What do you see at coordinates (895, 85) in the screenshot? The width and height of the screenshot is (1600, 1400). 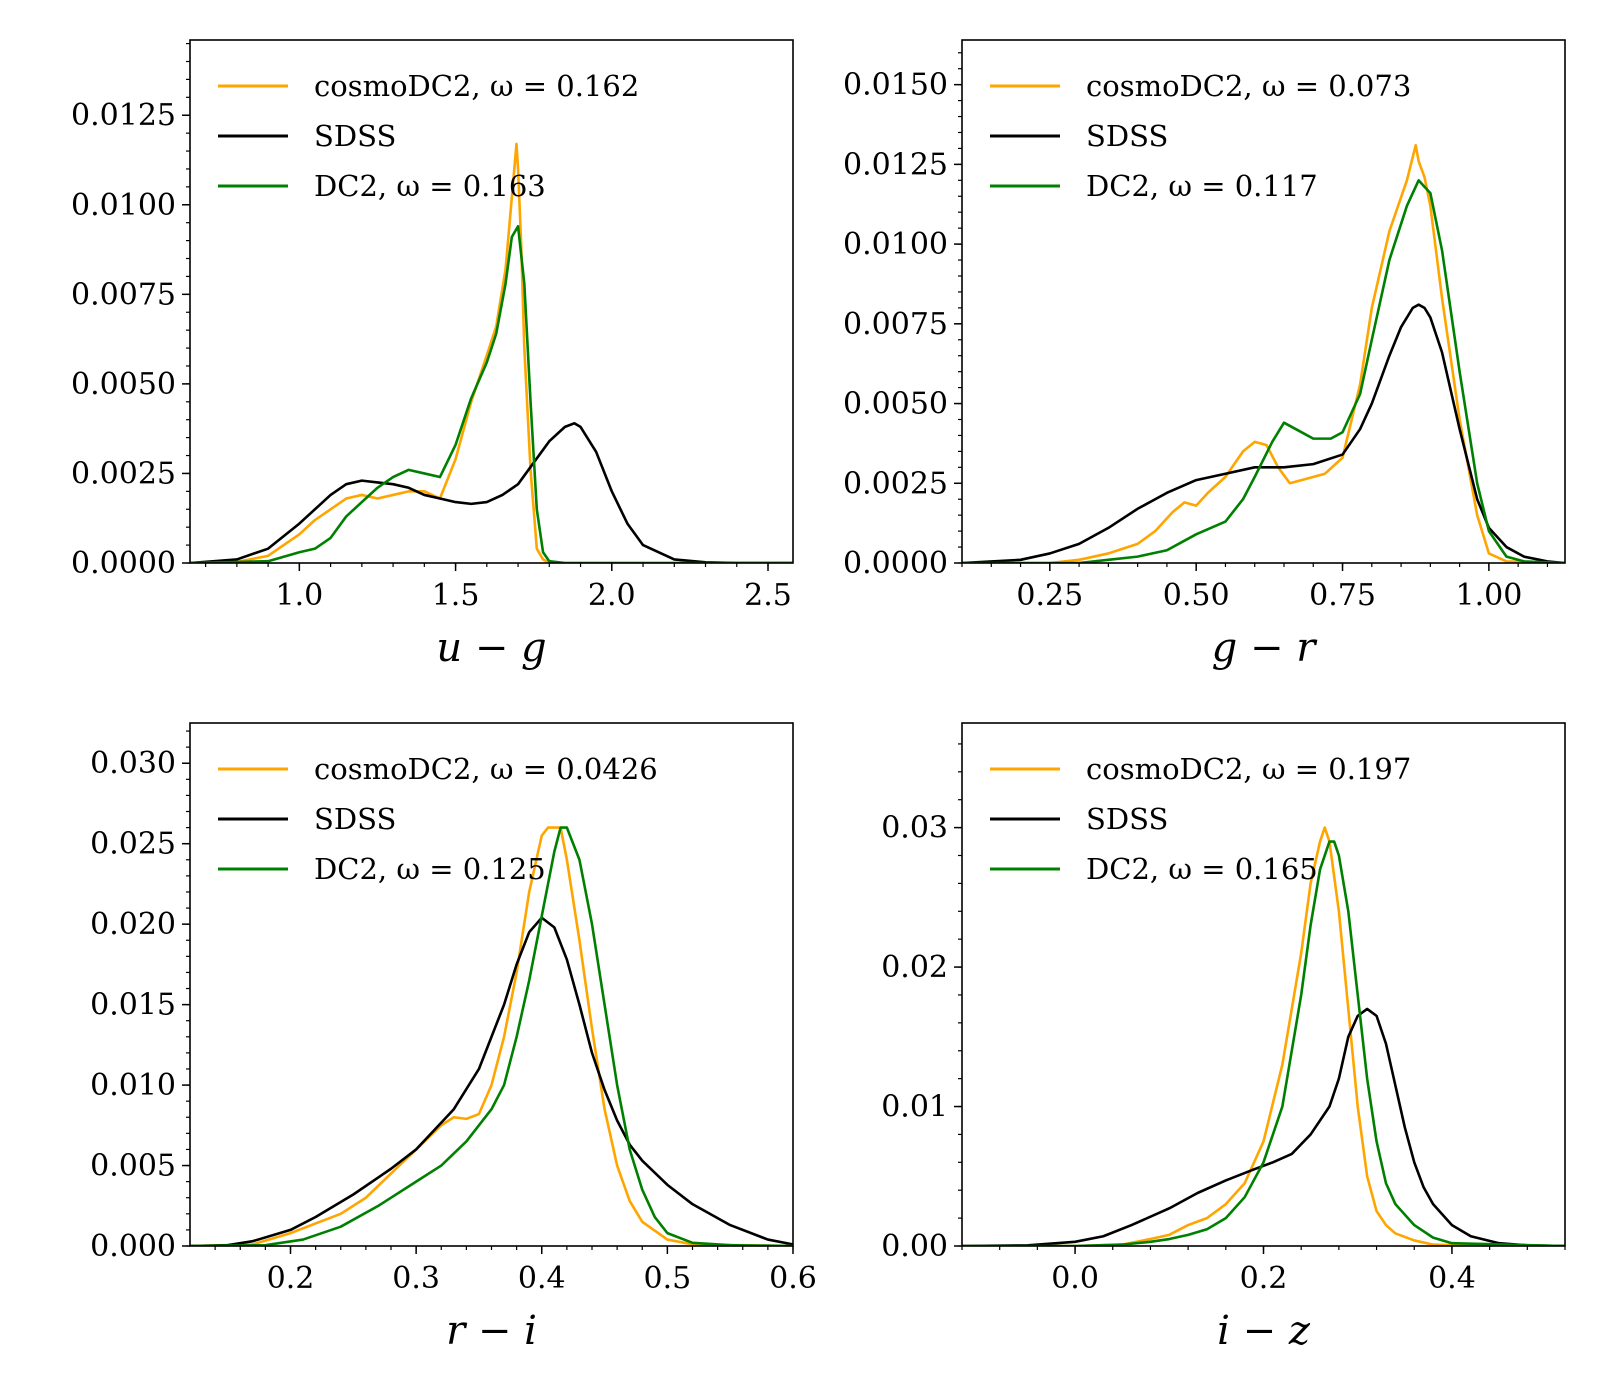 I see `y-tick-label: 0.0150` at bounding box center [895, 85].